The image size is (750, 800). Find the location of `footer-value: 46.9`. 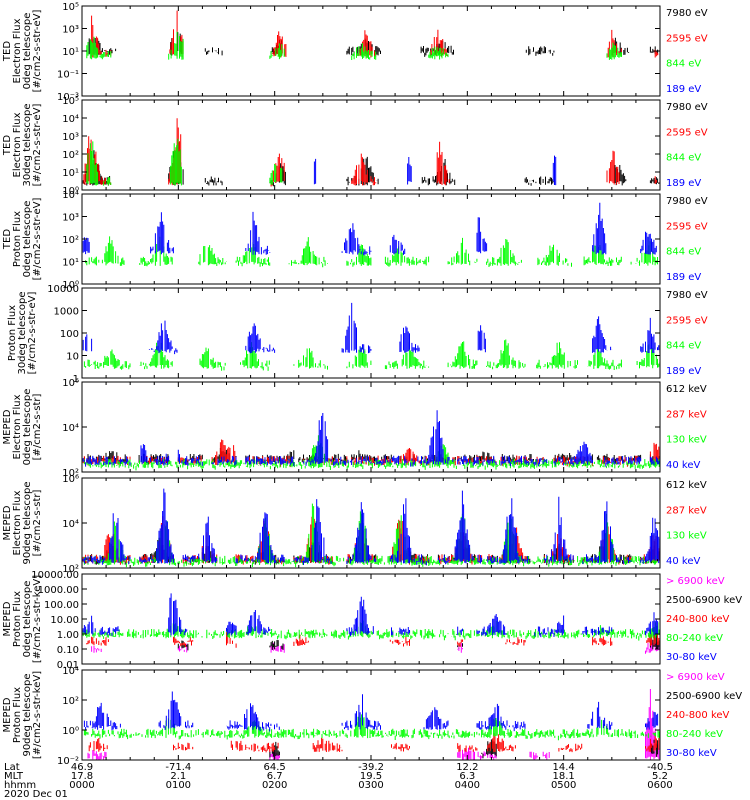

footer-value: 46.9 is located at coordinates (82, 767).